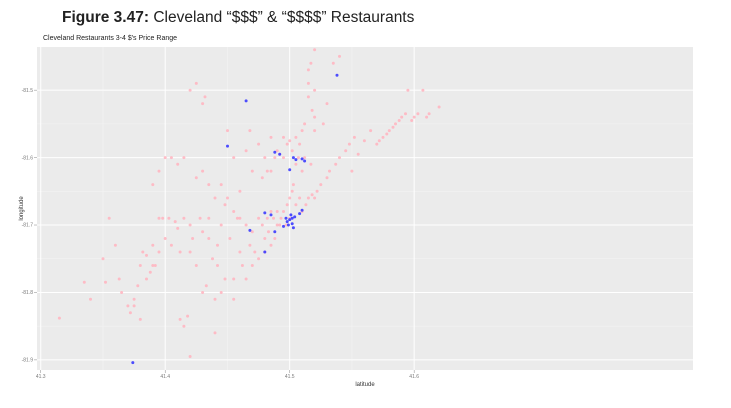  Describe the element at coordinates (28, 293) in the screenshot. I see `y-tick-label: -81.8` at that location.